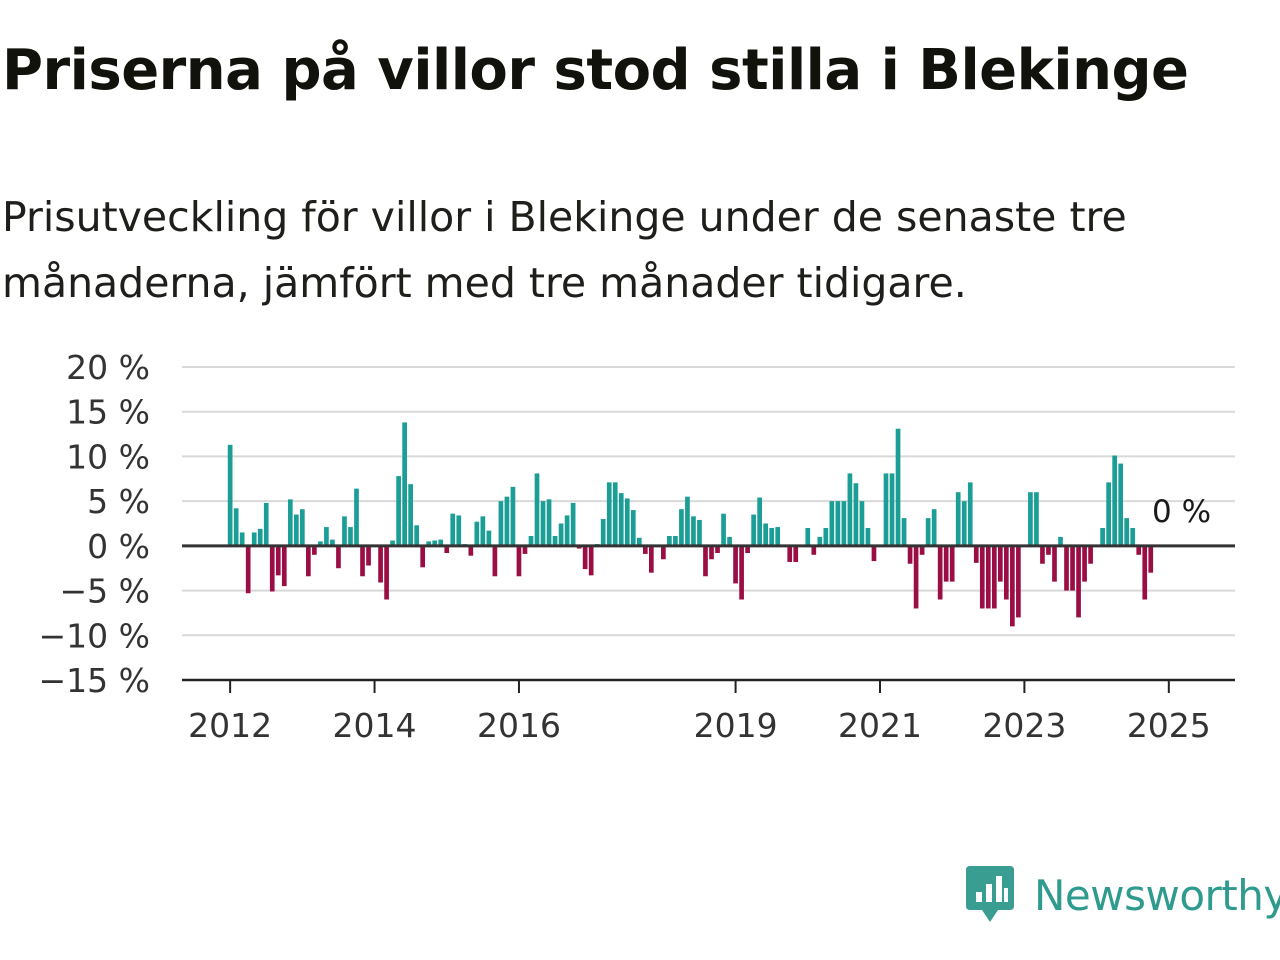  What do you see at coordinates (95, 635) in the screenshot?
I see `y-tick-label: −10 %` at bounding box center [95, 635].